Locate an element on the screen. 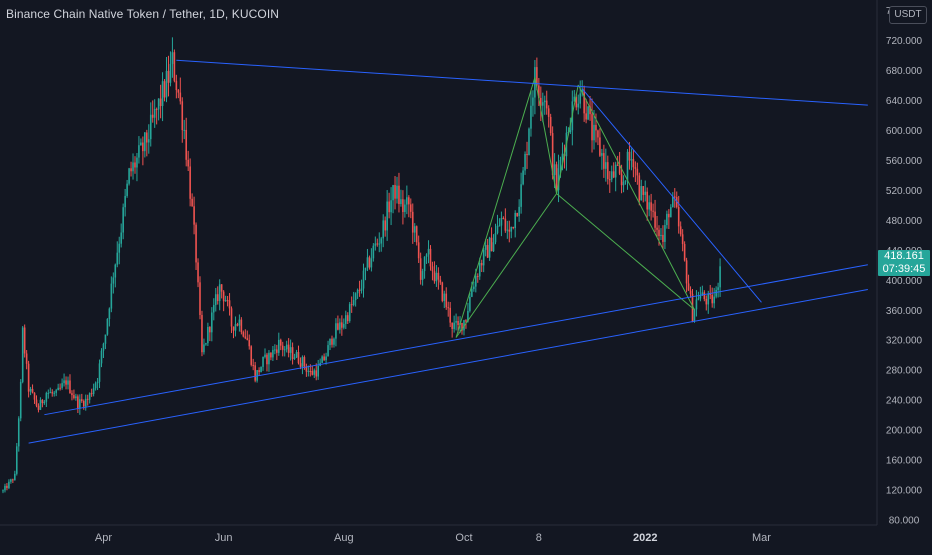 The image size is (932, 555). y-tick-label: 360.000 is located at coordinates (904, 311).